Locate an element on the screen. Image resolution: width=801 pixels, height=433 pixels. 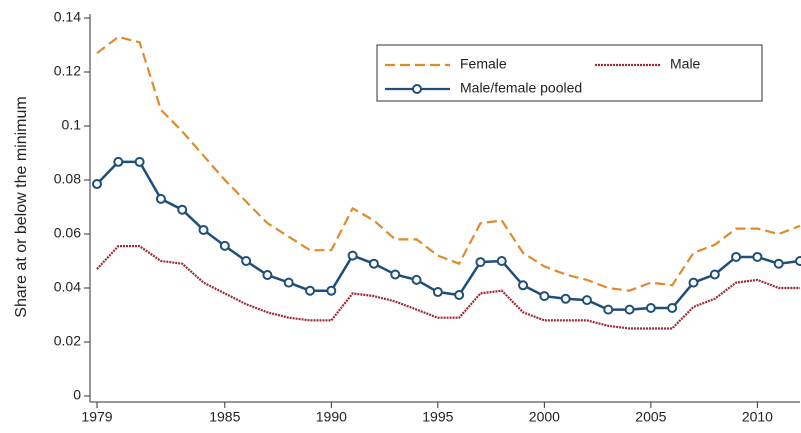
y-tick-label: 0.02 is located at coordinates (67, 341).